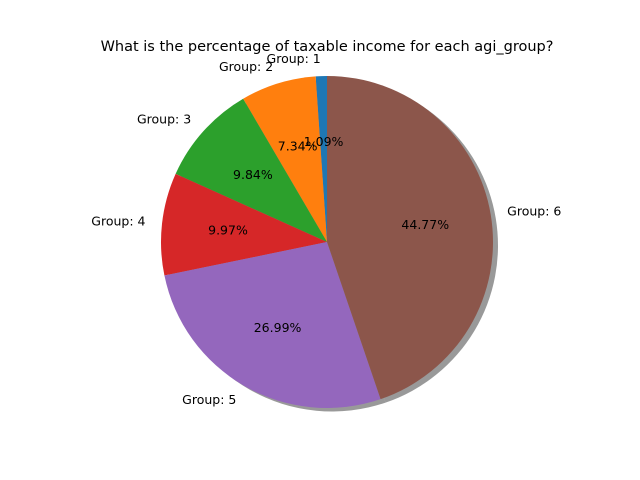  Describe the element at coordinates (425, 224) in the screenshot. I see `slice-percent-group-6: 44.77%` at that location.